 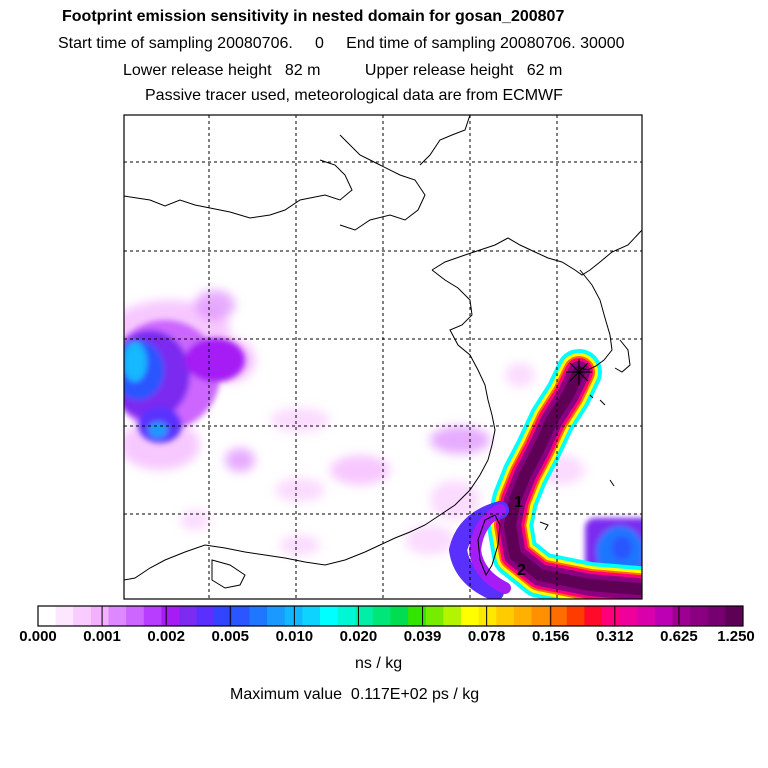 What do you see at coordinates (358, 636) in the screenshot?
I see `colorbar-tick-label: 0.020` at bounding box center [358, 636].